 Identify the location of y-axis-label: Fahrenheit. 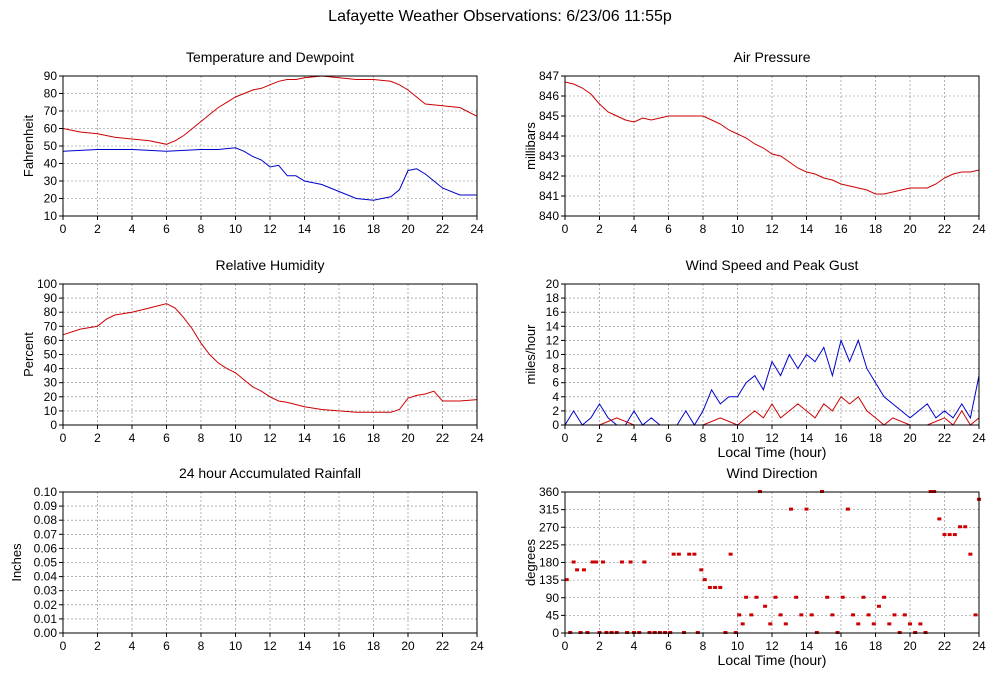
(28, 146).